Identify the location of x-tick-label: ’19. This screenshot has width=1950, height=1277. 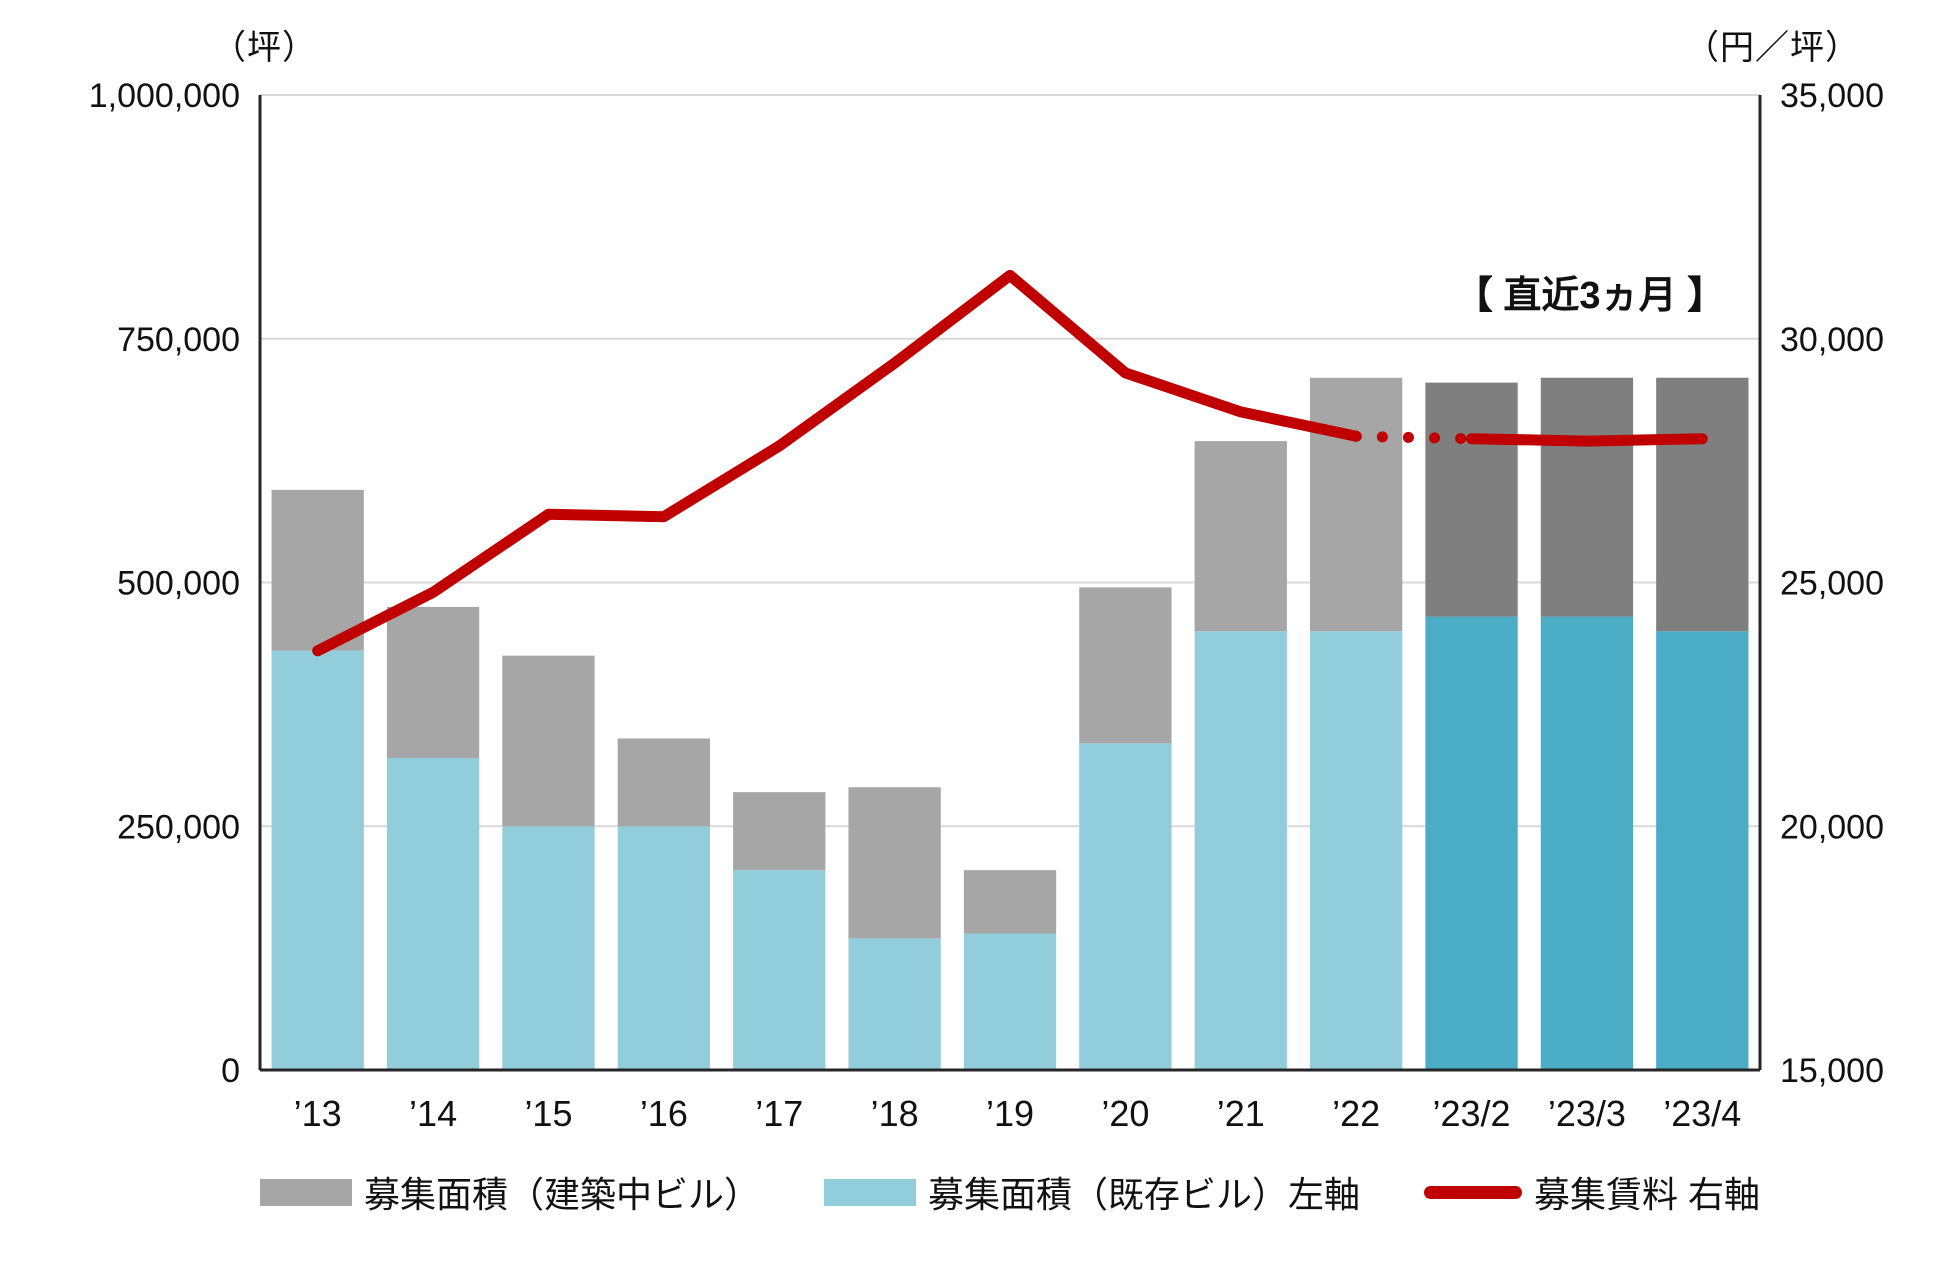
(1010, 1113).